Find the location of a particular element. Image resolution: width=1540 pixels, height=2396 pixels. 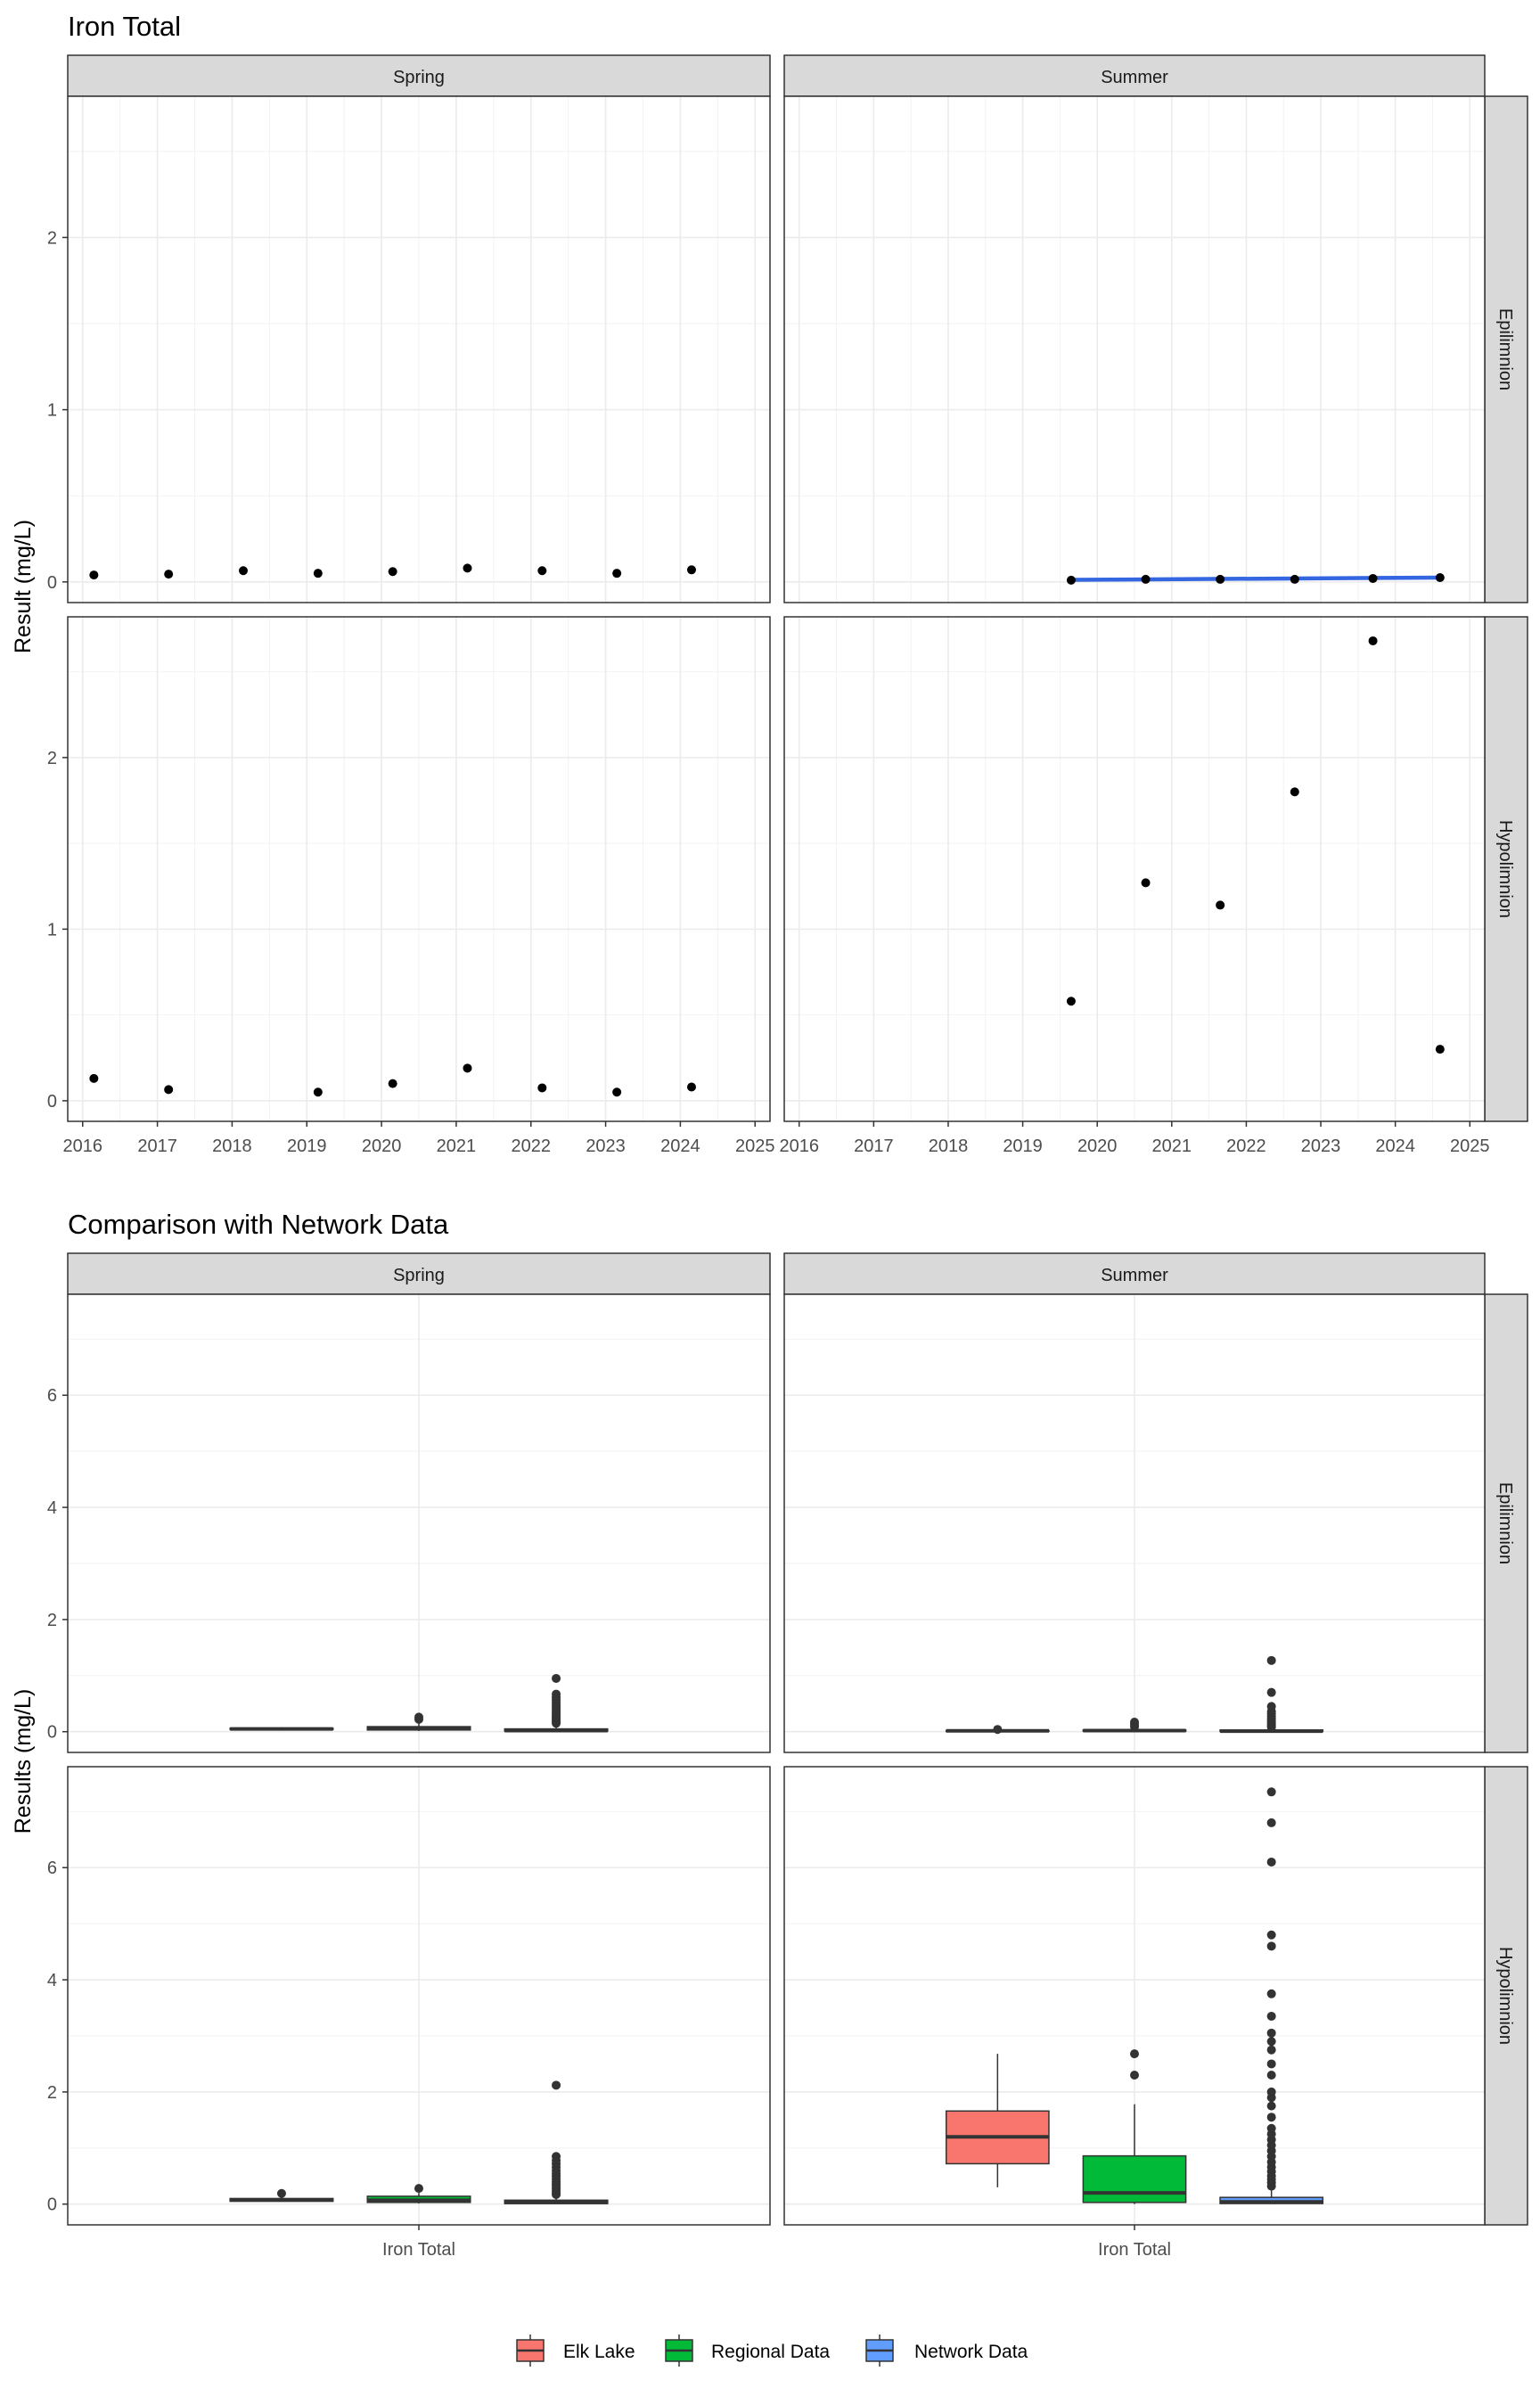

legend-key-network-data is located at coordinates (879, 2350).